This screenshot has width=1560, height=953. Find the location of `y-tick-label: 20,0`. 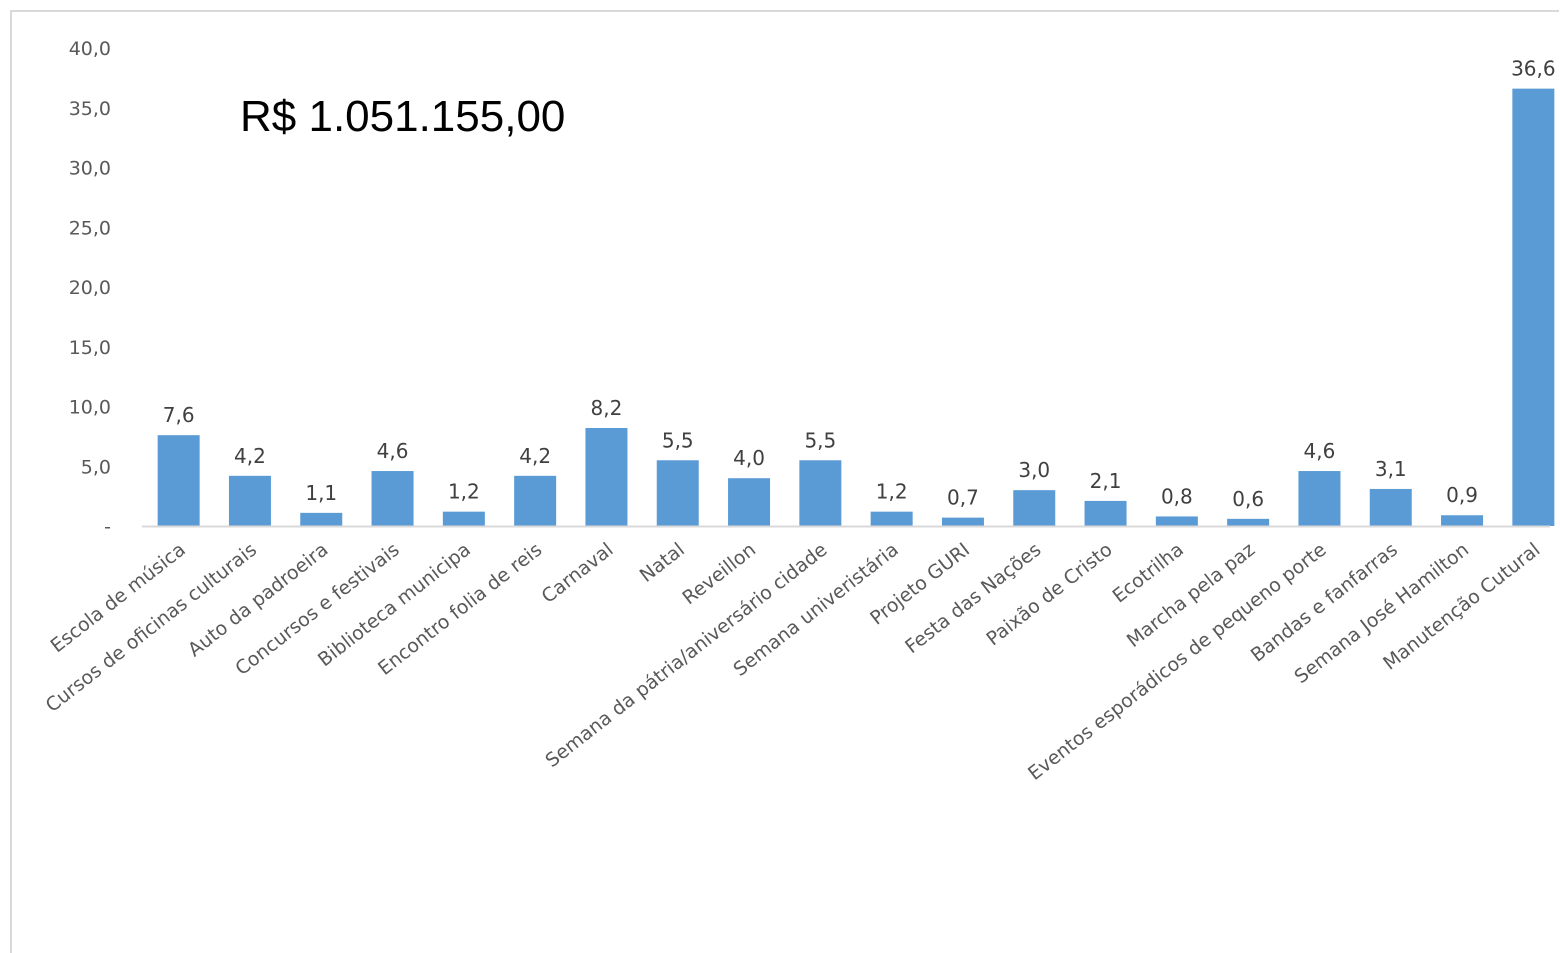

y-tick-label: 20,0 is located at coordinates (90, 288).